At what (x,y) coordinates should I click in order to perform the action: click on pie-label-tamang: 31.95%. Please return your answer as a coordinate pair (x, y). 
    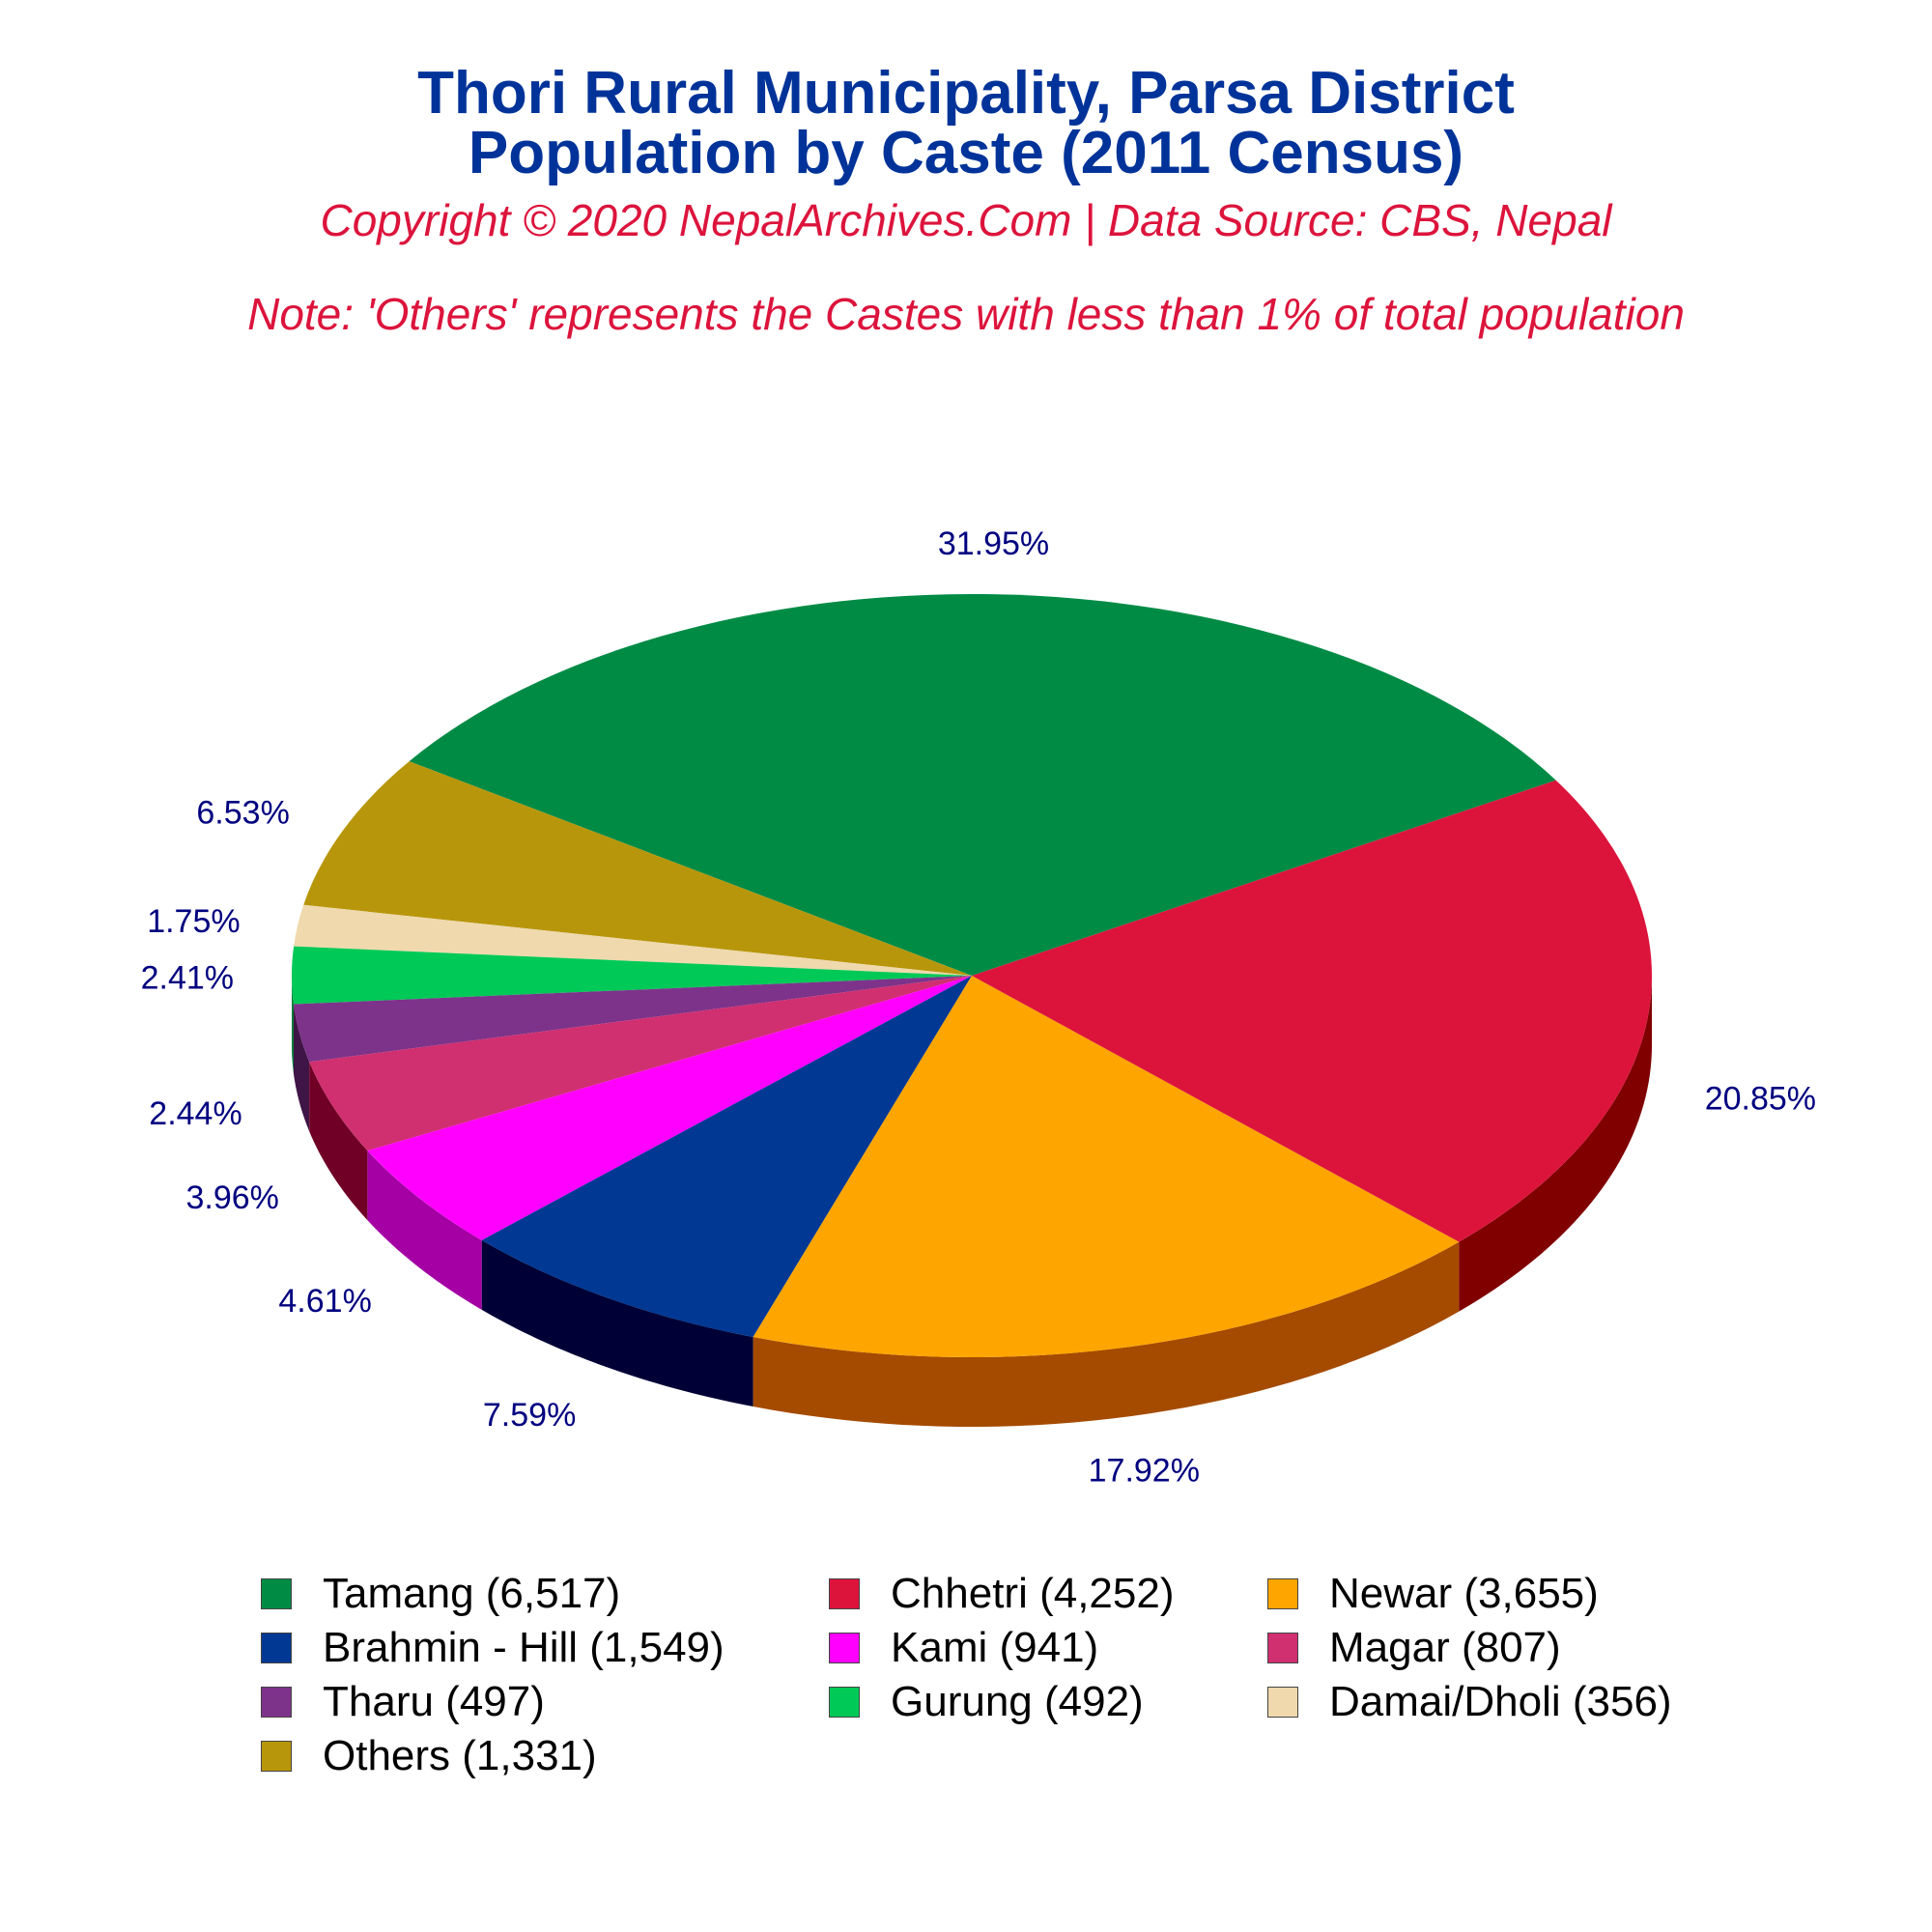
    Looking at the image, I should click on (993, 544).